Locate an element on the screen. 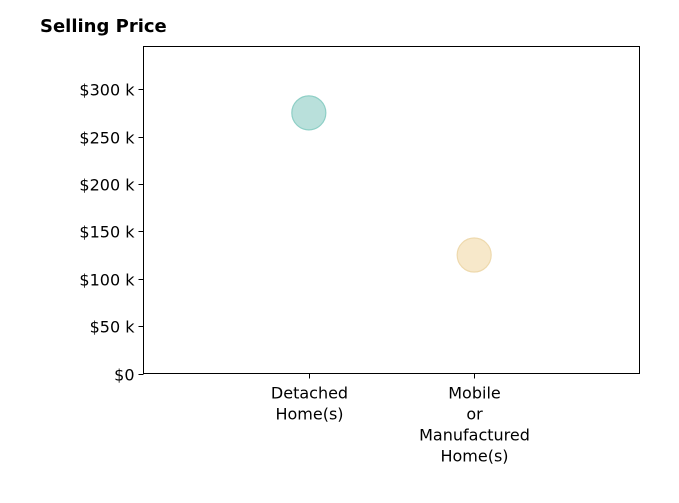 This screenshot has height=503, width=679. y-tick-label: $150 k is located at coordinates (107, 232).